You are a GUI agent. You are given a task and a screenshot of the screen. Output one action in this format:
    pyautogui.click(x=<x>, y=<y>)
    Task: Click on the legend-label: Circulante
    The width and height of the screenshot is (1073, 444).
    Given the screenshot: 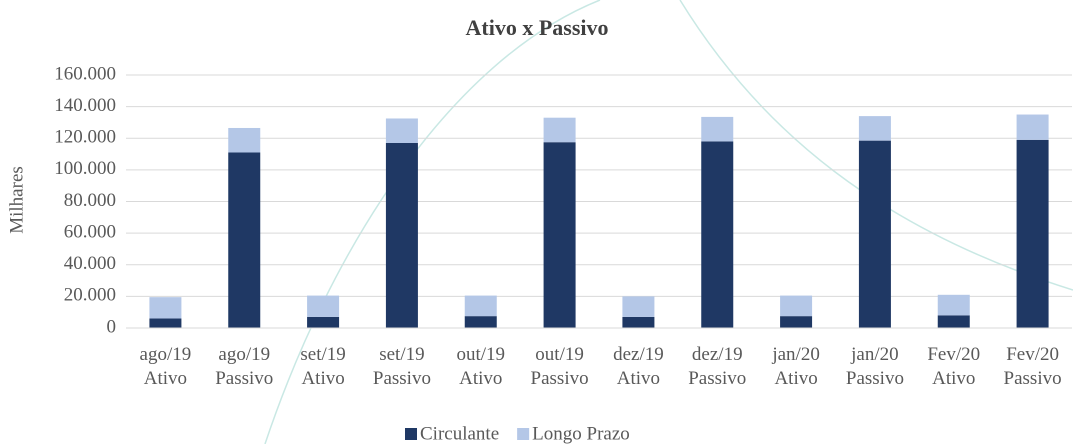 What is the action you would take?
    pyautogui.click(x=459, y=433)
    